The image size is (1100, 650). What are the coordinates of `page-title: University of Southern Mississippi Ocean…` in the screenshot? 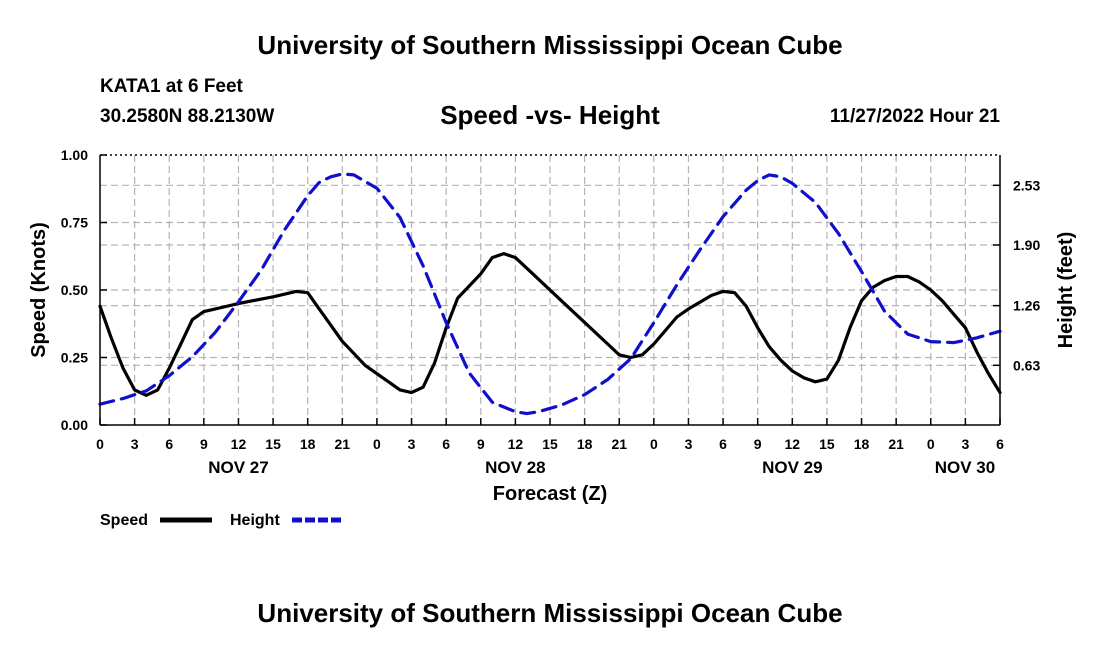 It's located at (550, 45).